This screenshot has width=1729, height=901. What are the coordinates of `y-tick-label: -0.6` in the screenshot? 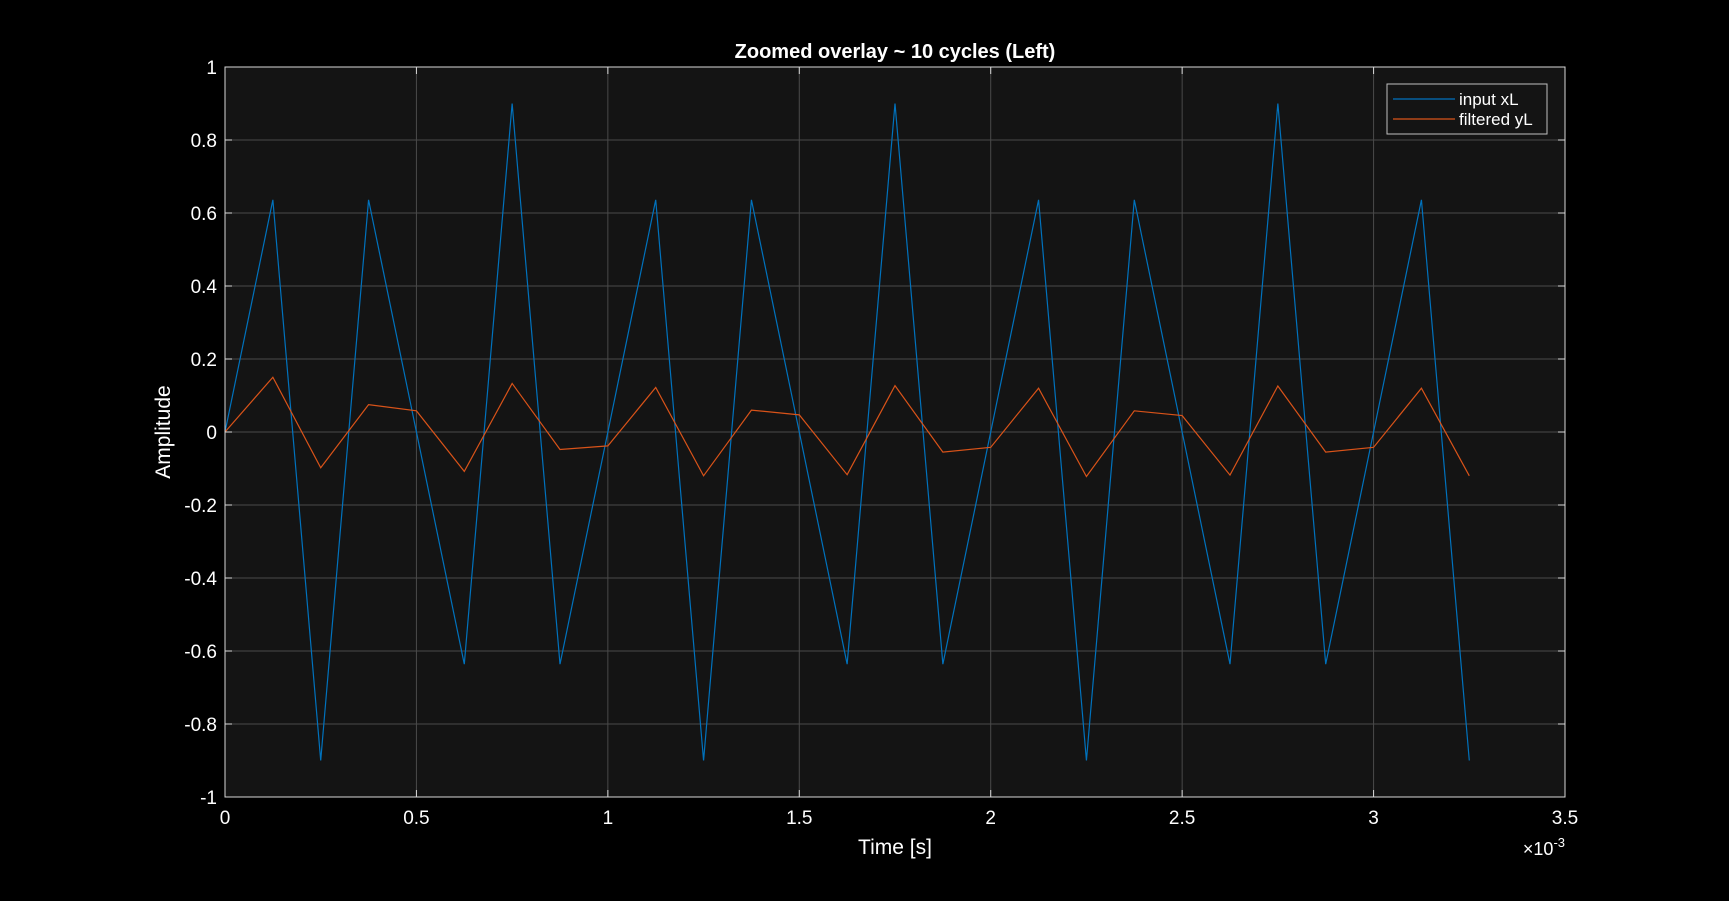 It's located at (200, 652).